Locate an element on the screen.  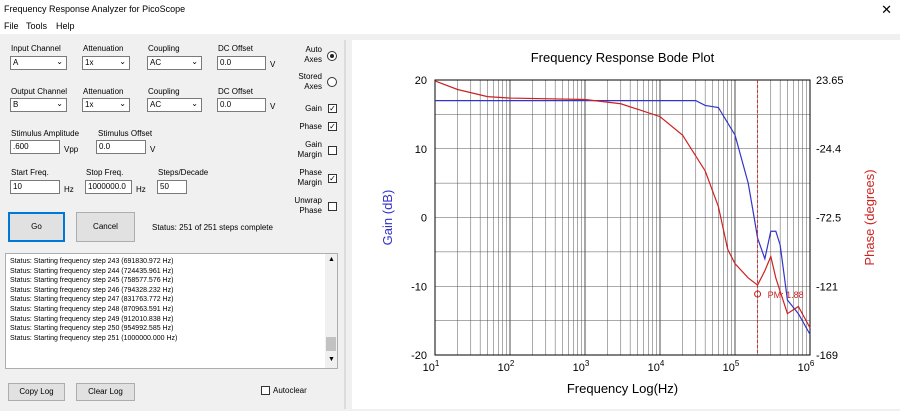
unwrap-phase-checkbox is located at coordinates (332, 206).